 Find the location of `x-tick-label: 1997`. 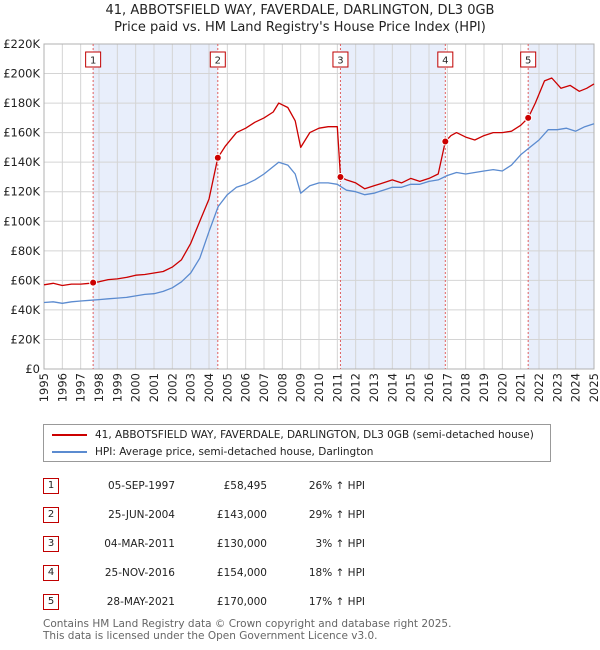

x-tick-label: 1997 is located at coordinates (81, 387).